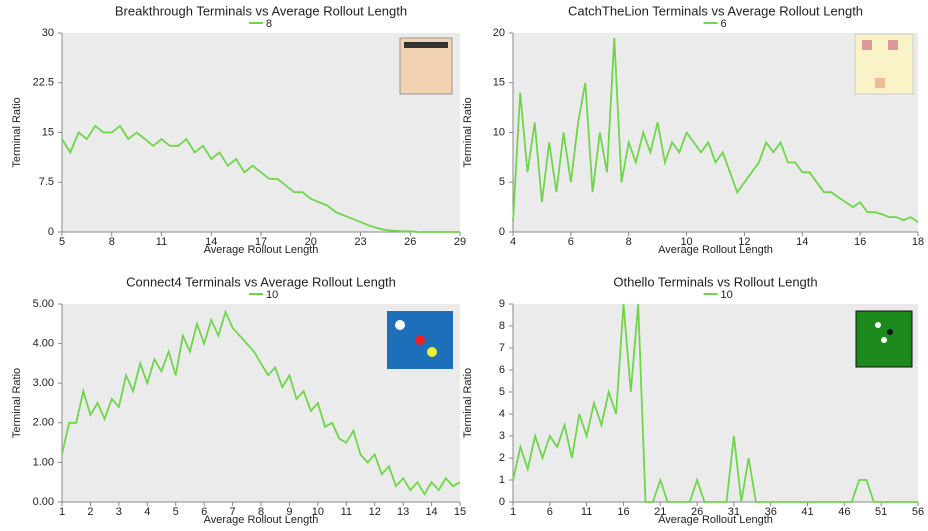 The width and height of the screenshot is (928, 531). I want to click on x-tick-label: 20, so click(311, 242).